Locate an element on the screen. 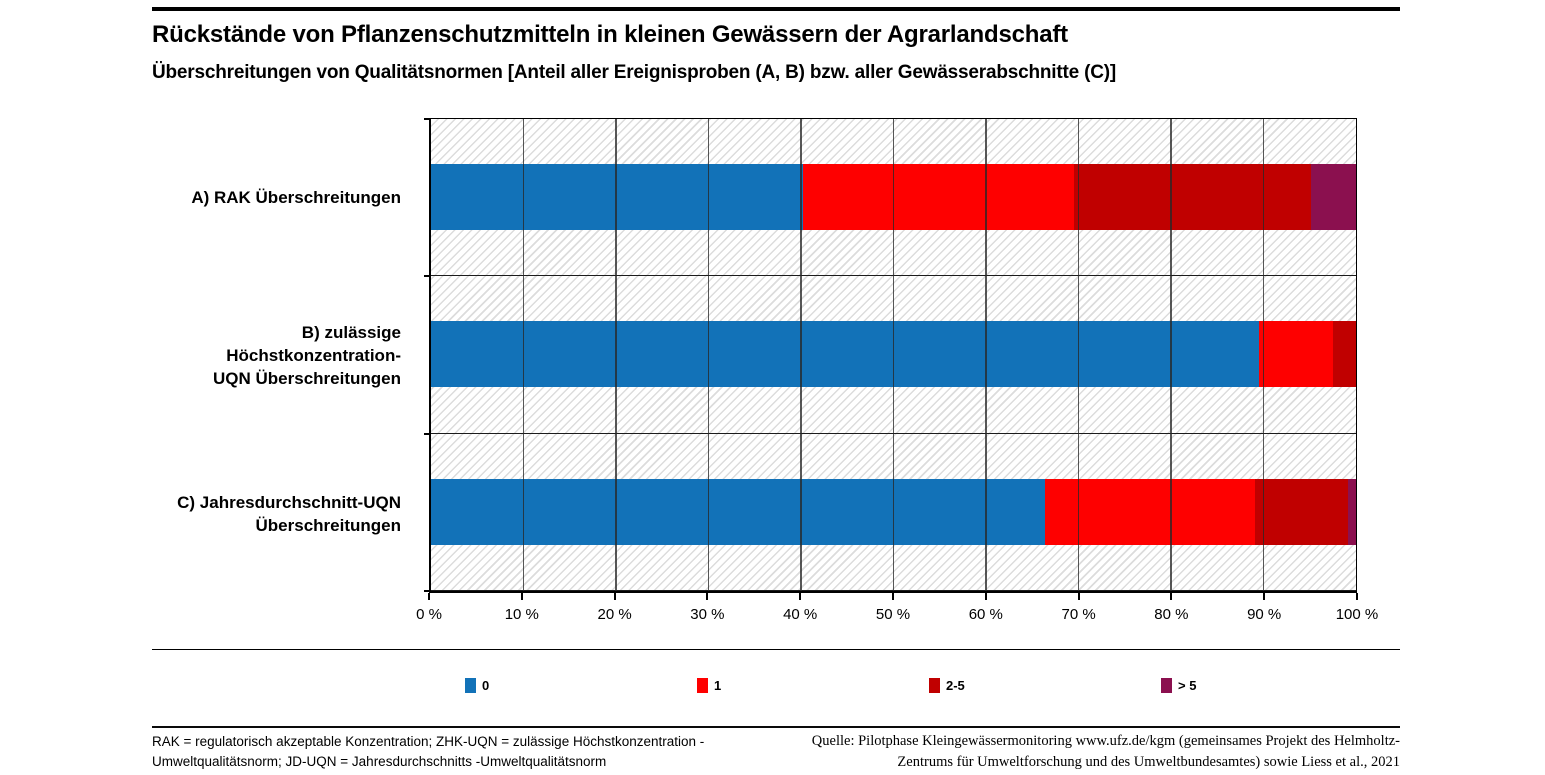 The width and height of the screenshot is (1545, 775). top-rule is located at coordinates (776, 9).